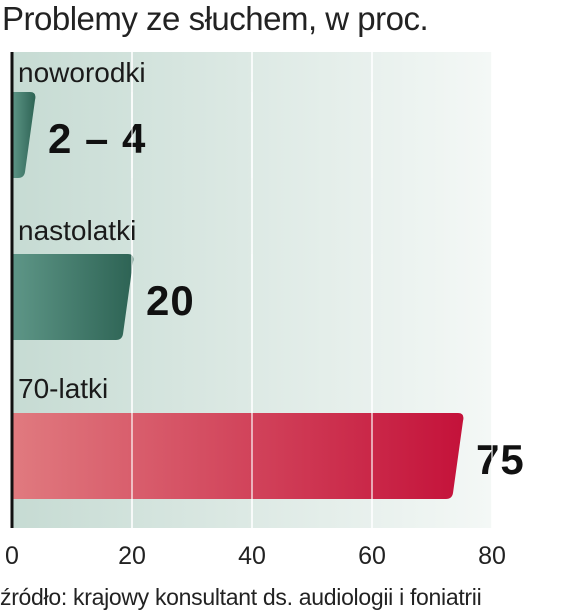 This screenshot has height=613, width=572. Describe the element at coordinates (82, 72) in the screenshot. I see `category-label: noworodki` at that location.